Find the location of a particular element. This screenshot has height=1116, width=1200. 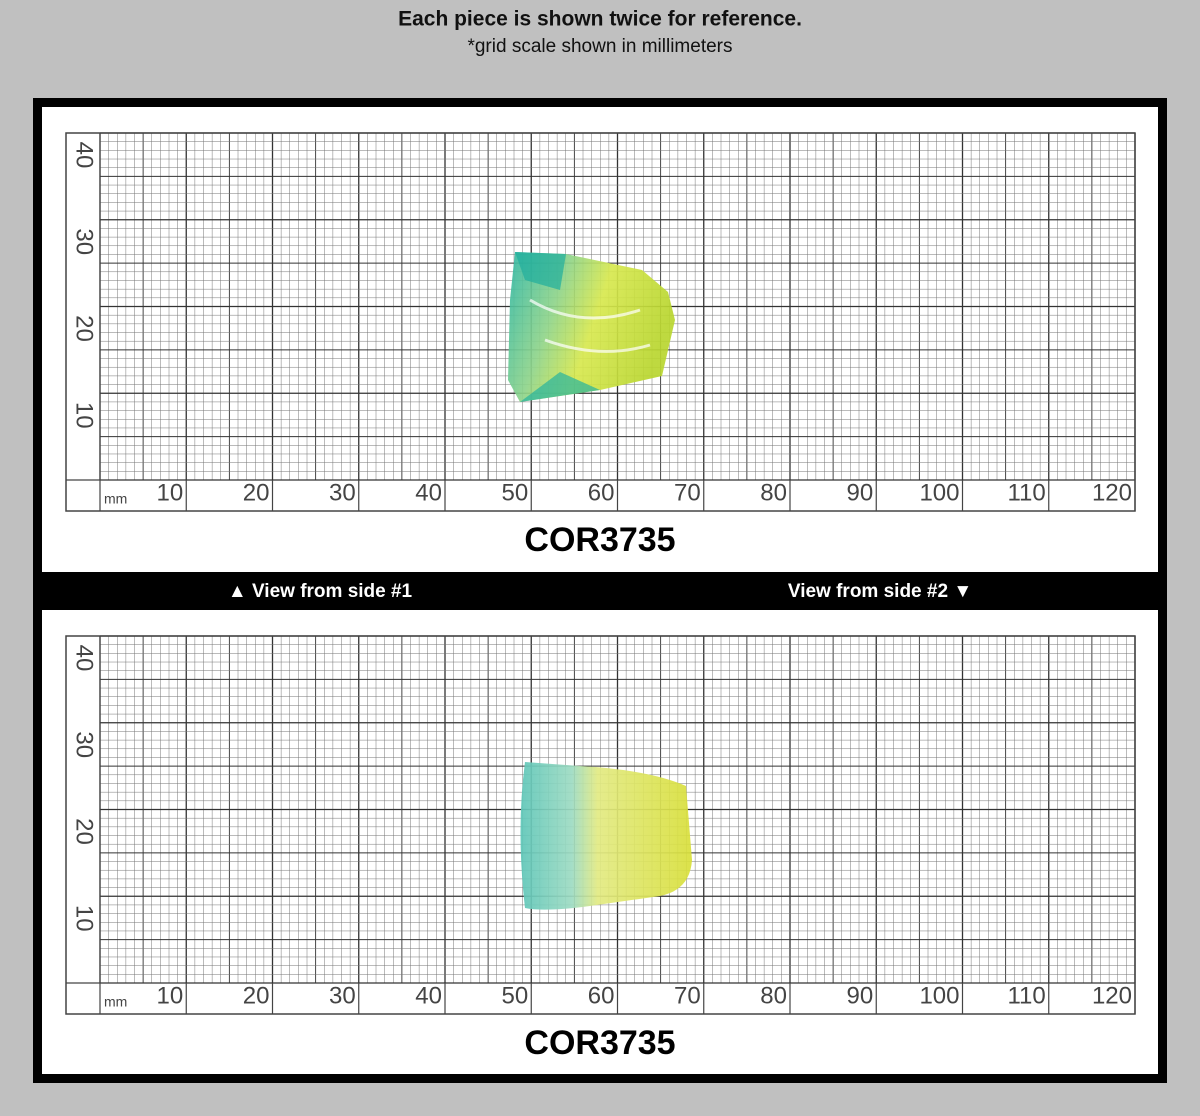

gem-bottom is located at coordinates (606, 836).